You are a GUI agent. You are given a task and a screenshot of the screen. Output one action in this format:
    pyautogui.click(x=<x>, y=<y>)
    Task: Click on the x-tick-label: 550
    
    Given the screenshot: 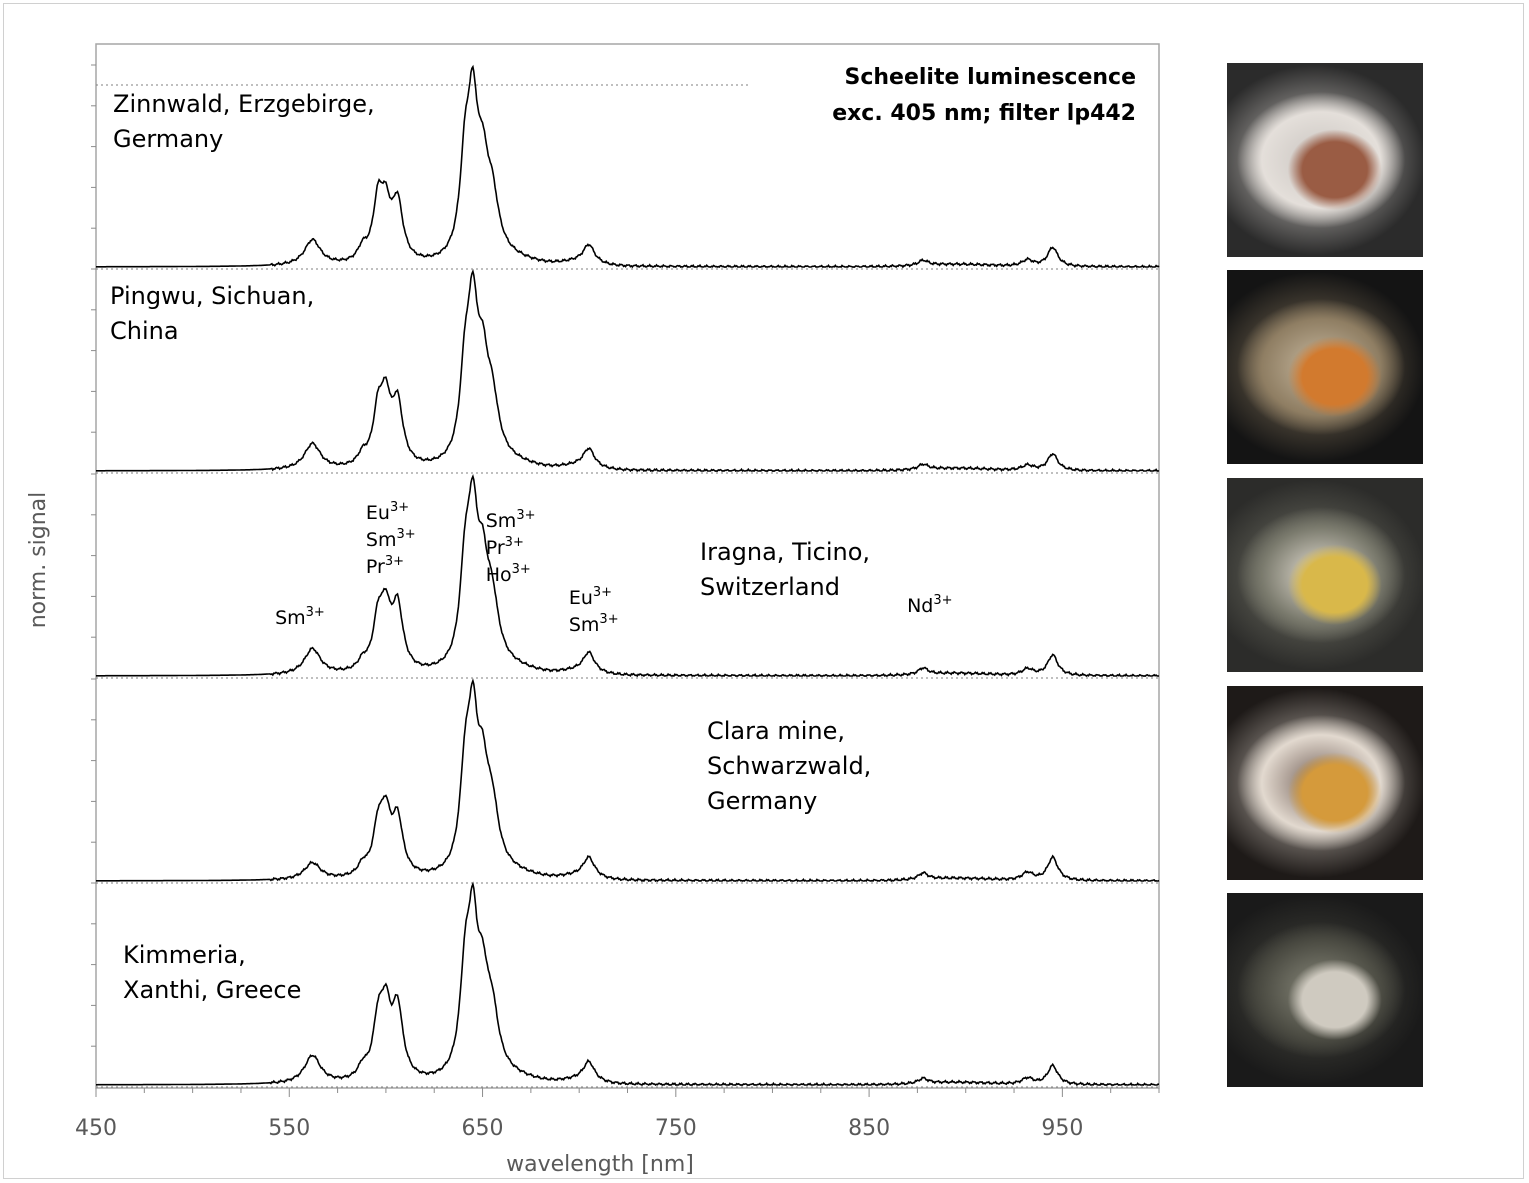 What is the action you would take?
    pyautogui.click(x=289, y=1128)
    